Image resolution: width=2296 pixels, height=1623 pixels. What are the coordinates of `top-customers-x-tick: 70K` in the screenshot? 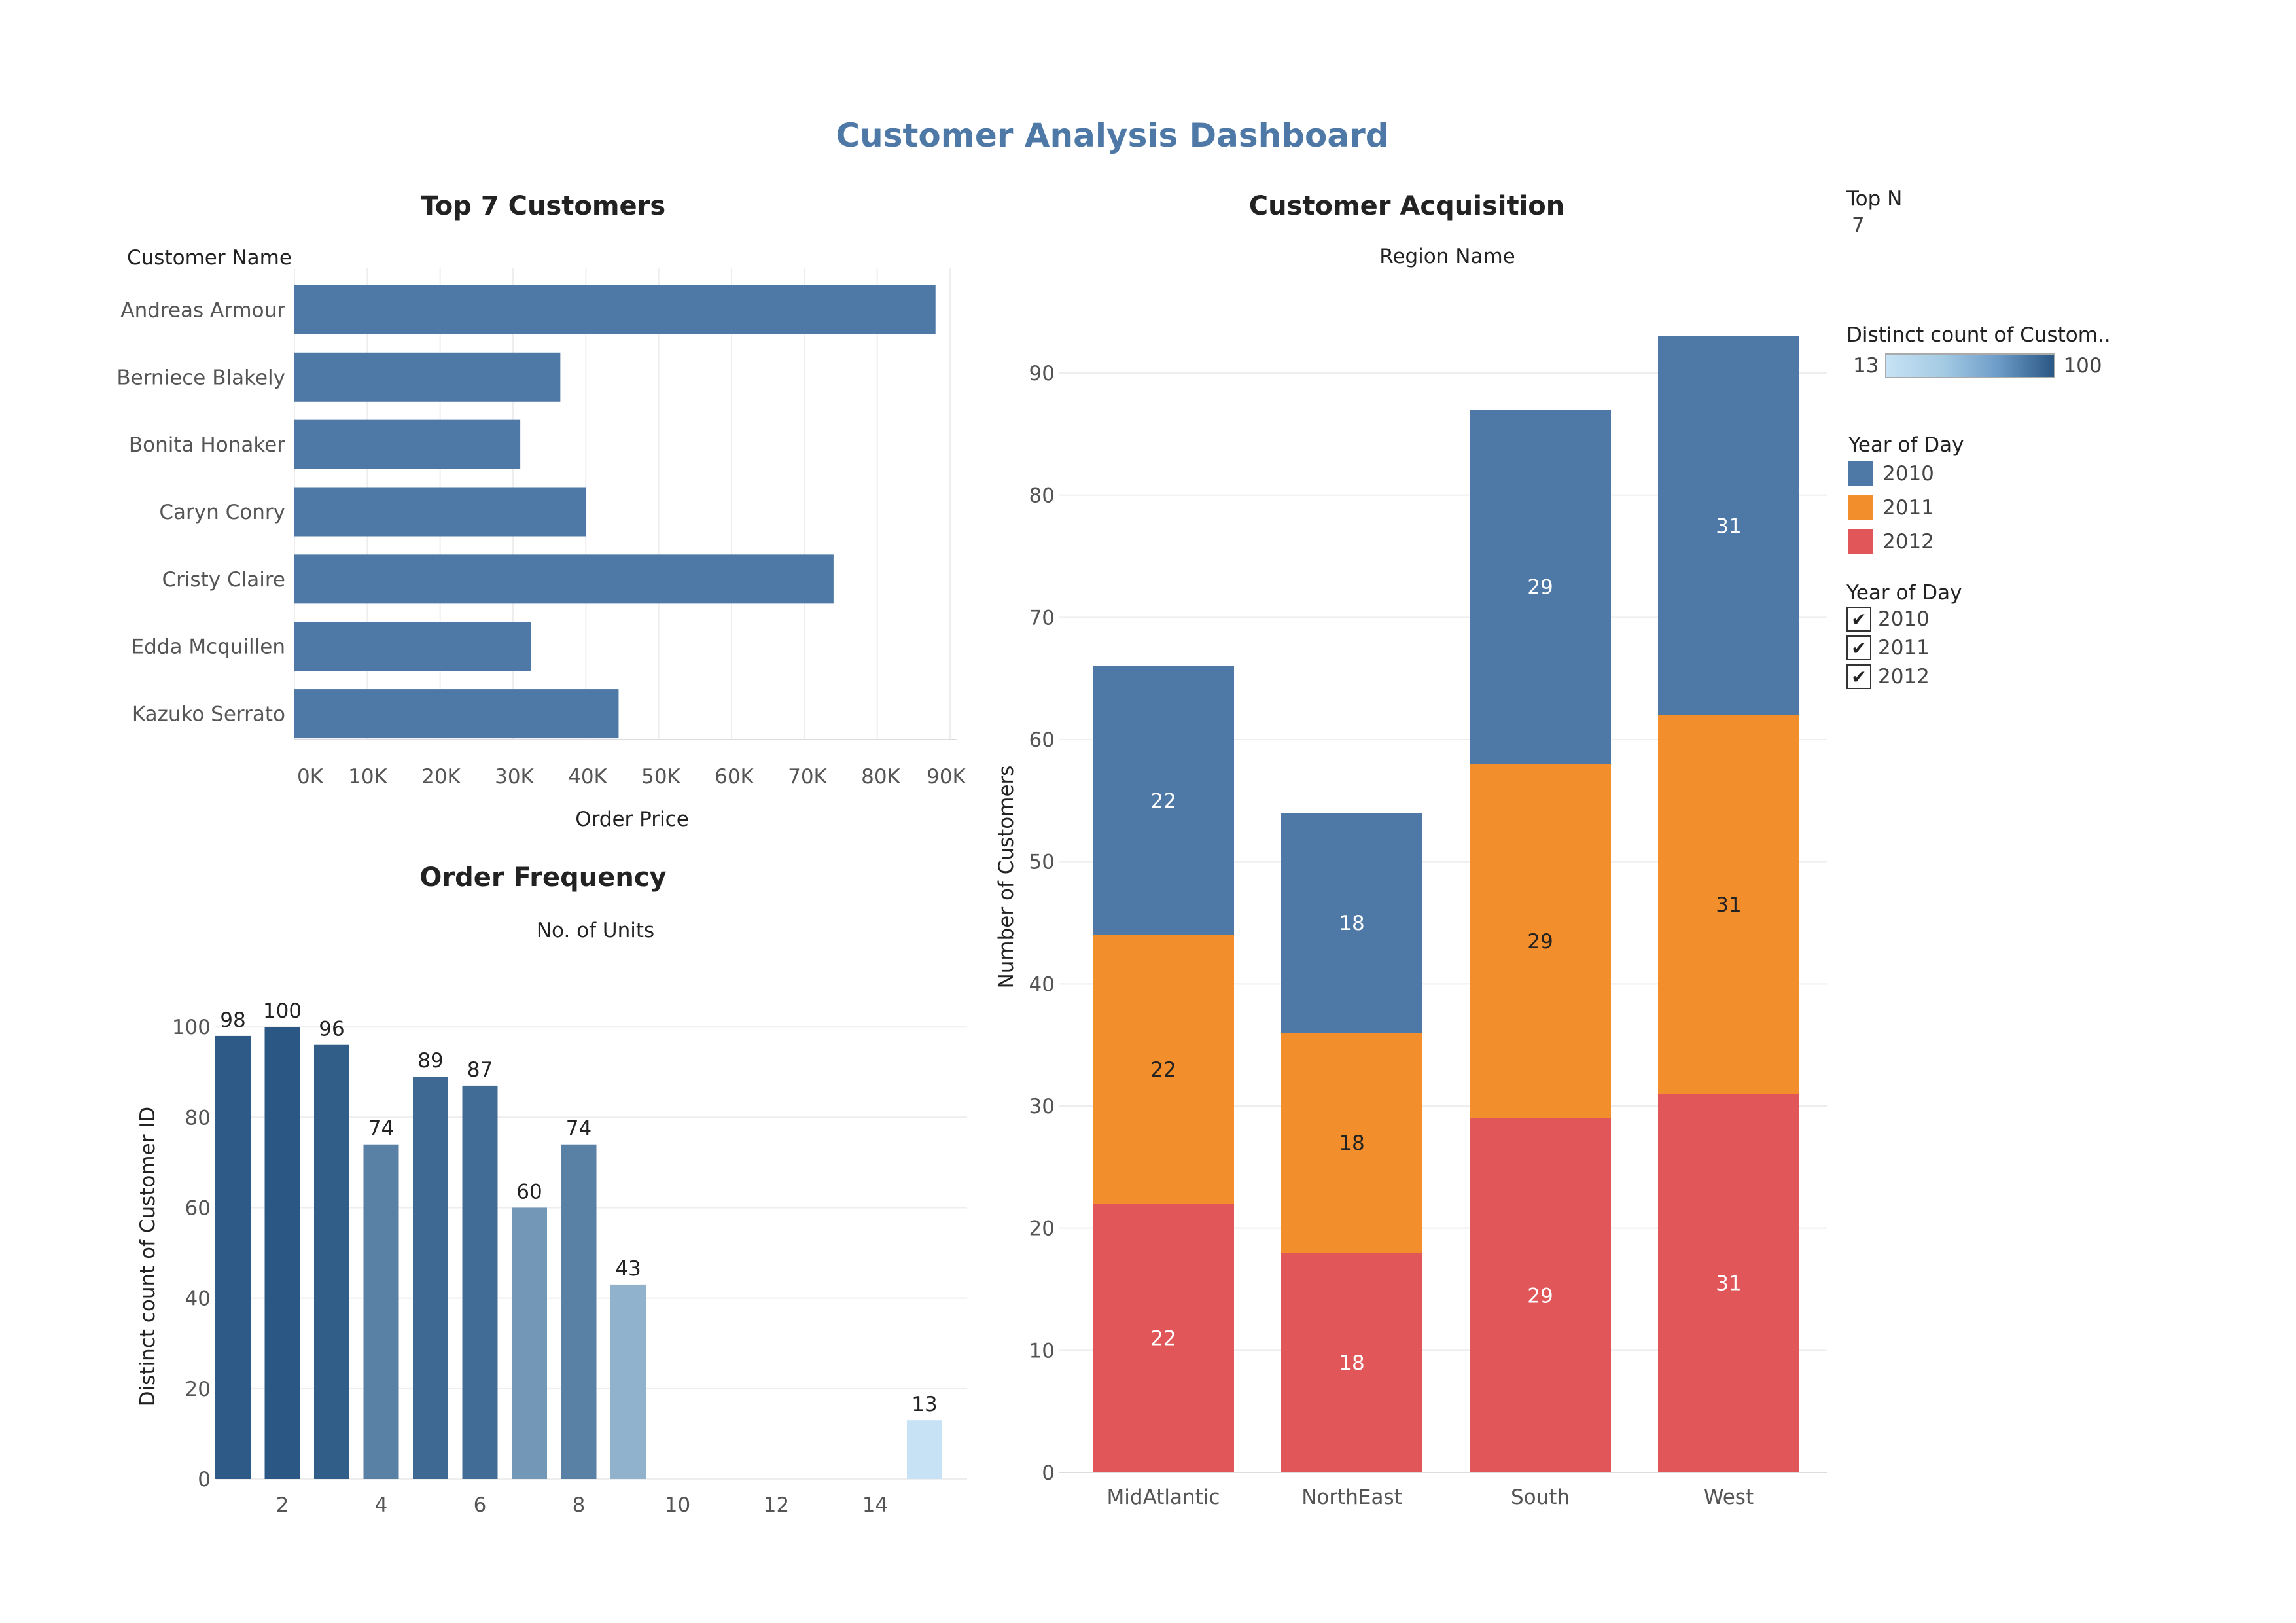 It's located at (808, 777).